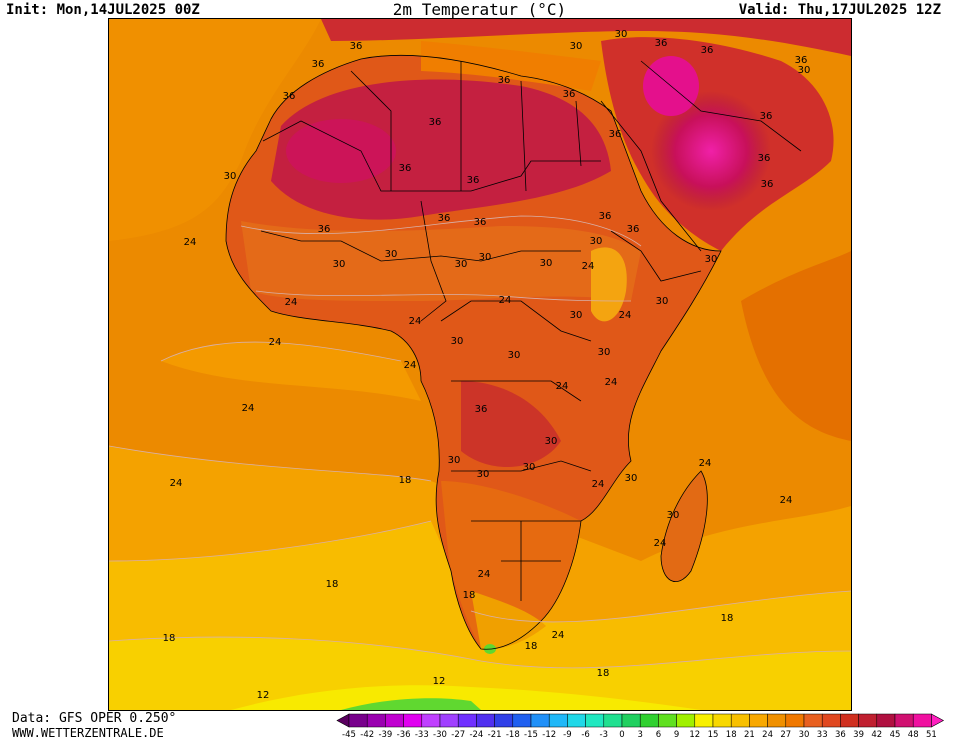 This screenshot has width=959, height=745. I want to click on colorbar-tick-label: 45, so click(895, 735).